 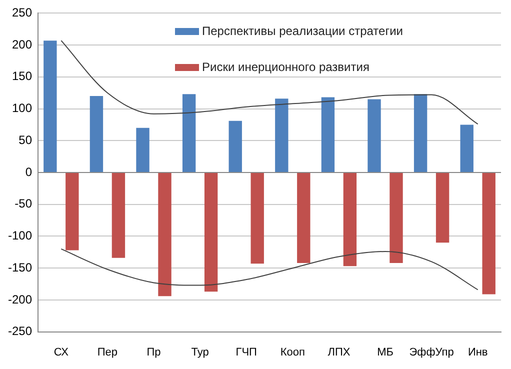 What do you see at coordinates (20, 299) in the screenshot?
I see `y-tick-label: -200` at bounding box center [20, 299].